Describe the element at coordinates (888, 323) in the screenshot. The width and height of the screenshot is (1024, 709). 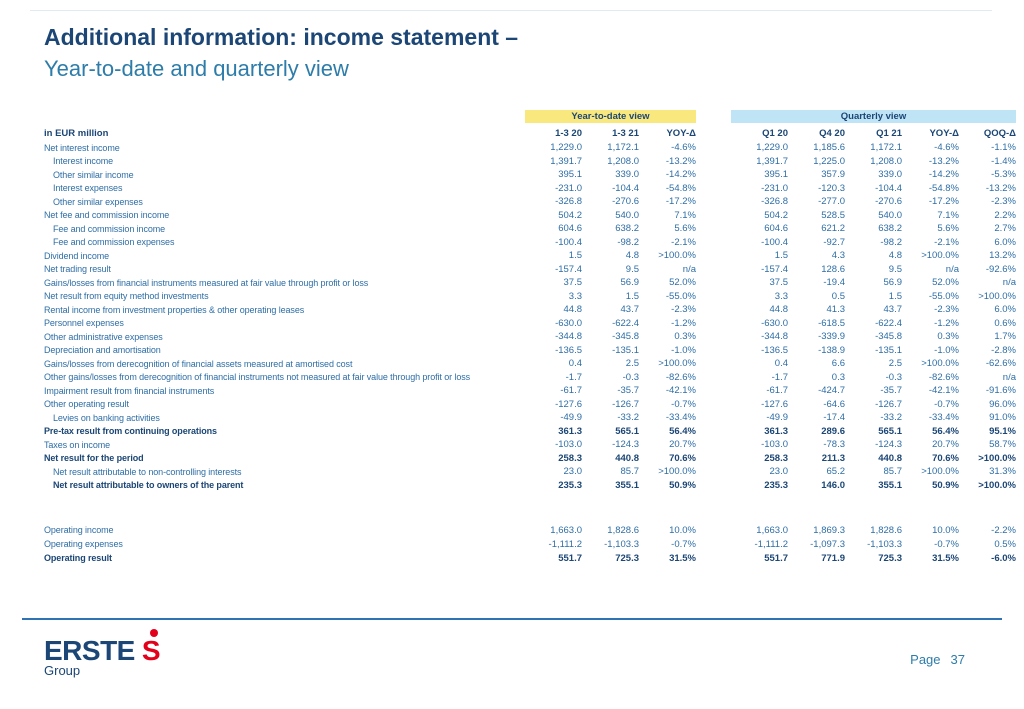
I see `cell-value: -622.4` at that location.